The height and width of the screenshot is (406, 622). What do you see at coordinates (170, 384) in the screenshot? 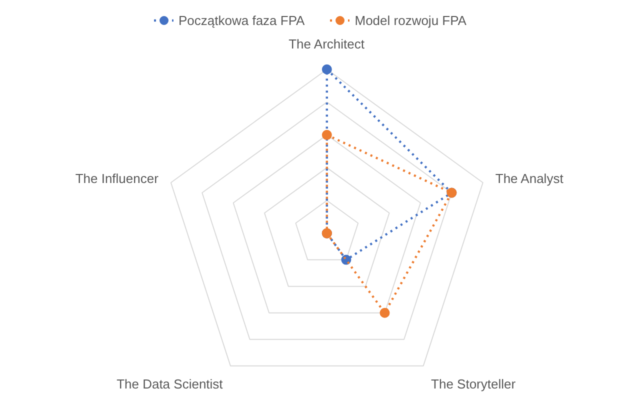
I see `spoke-label: The Data Scientist` at bounding box center [170, 384].